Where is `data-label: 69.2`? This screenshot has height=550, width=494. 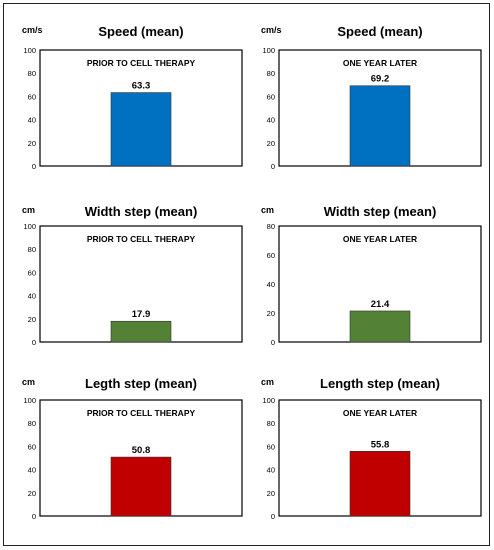 data-label: 69.2 is located at coordinates (380, 79).